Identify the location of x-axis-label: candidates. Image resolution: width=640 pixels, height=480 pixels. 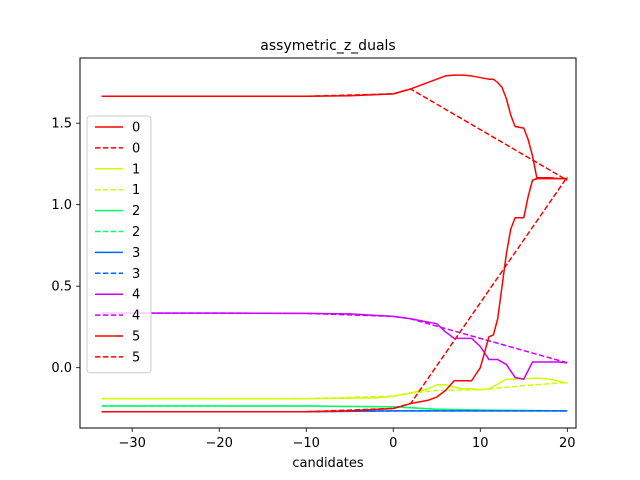
(328, 463).